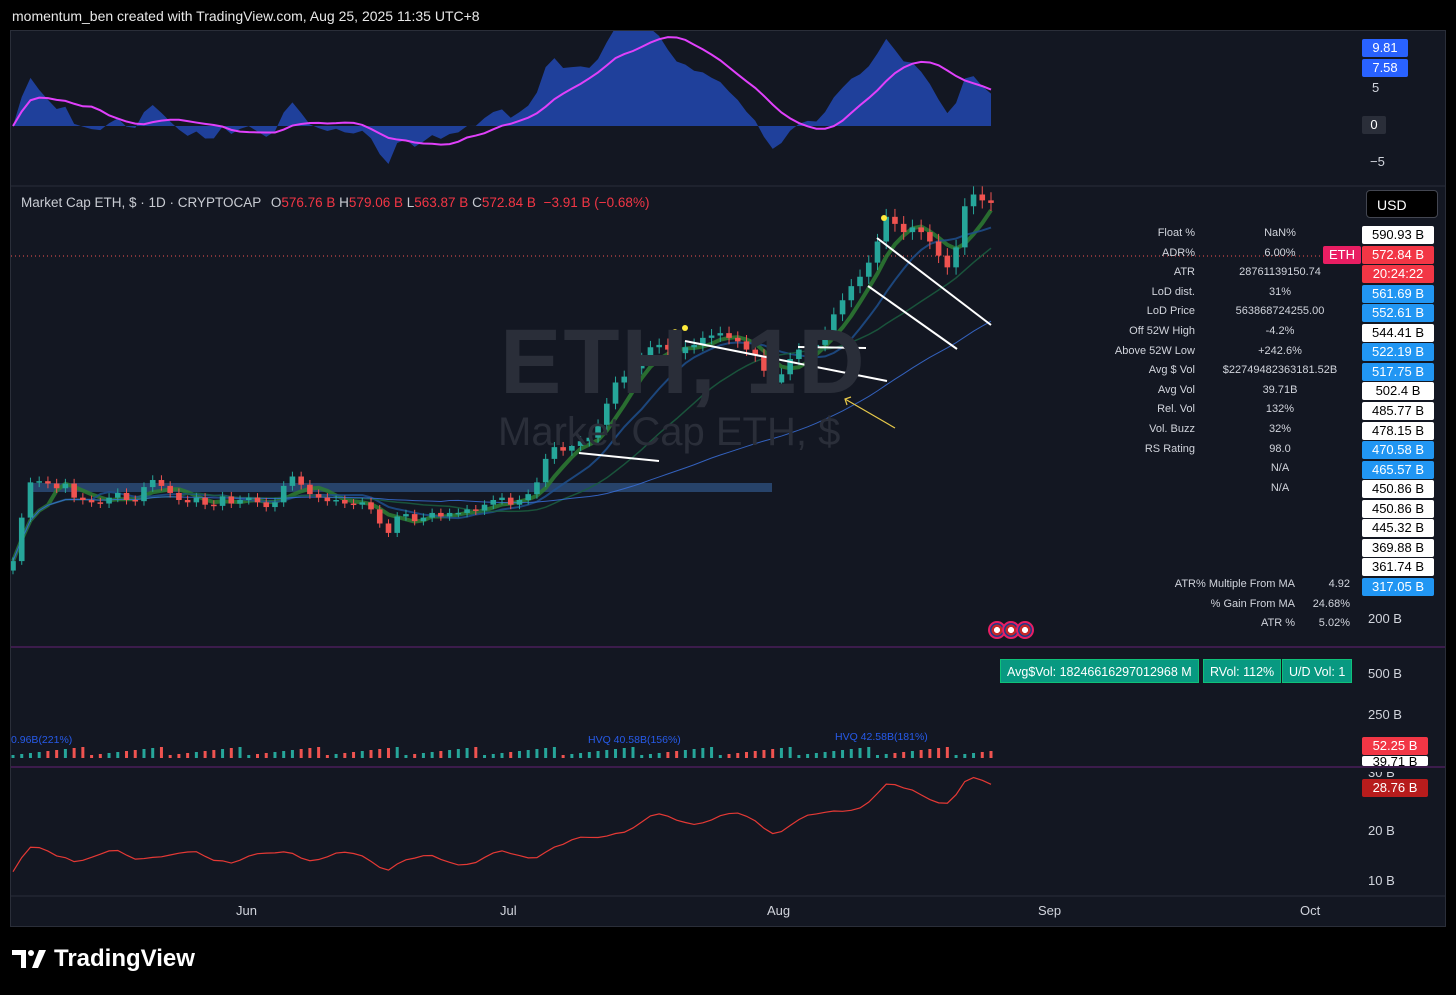 The image size is (1456, 995). I want to click on stats-row: Vol. Buzz 32%, so click(1225, 431).